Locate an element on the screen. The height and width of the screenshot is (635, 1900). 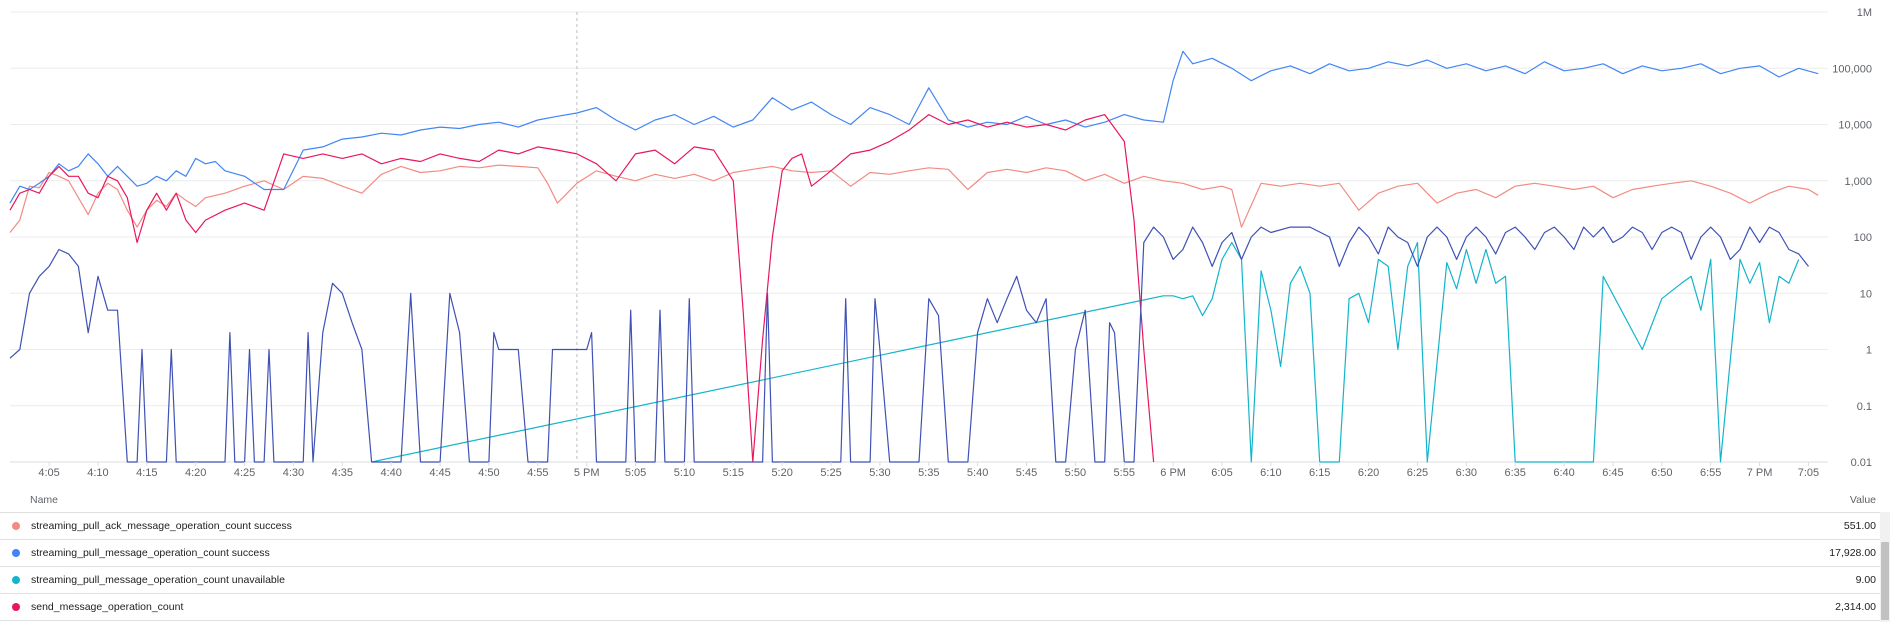
x-tick-label: 4:40 is located at coordinates (390, 473).